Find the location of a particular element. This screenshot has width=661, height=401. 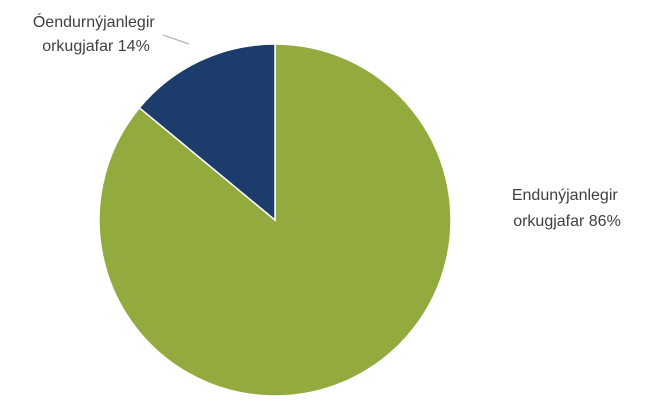

label-nonrenewable: Óendurnýjanlegir orkugjafar 14% is located at coordinates (96, 33).